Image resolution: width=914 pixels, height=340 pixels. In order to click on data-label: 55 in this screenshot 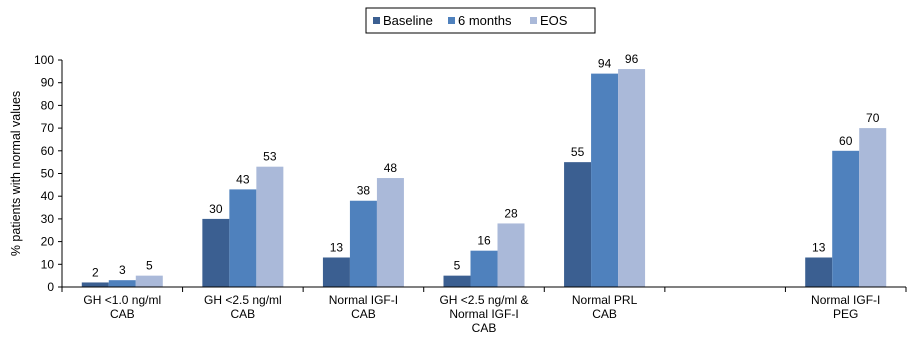, I will do `click(578, 152)`.